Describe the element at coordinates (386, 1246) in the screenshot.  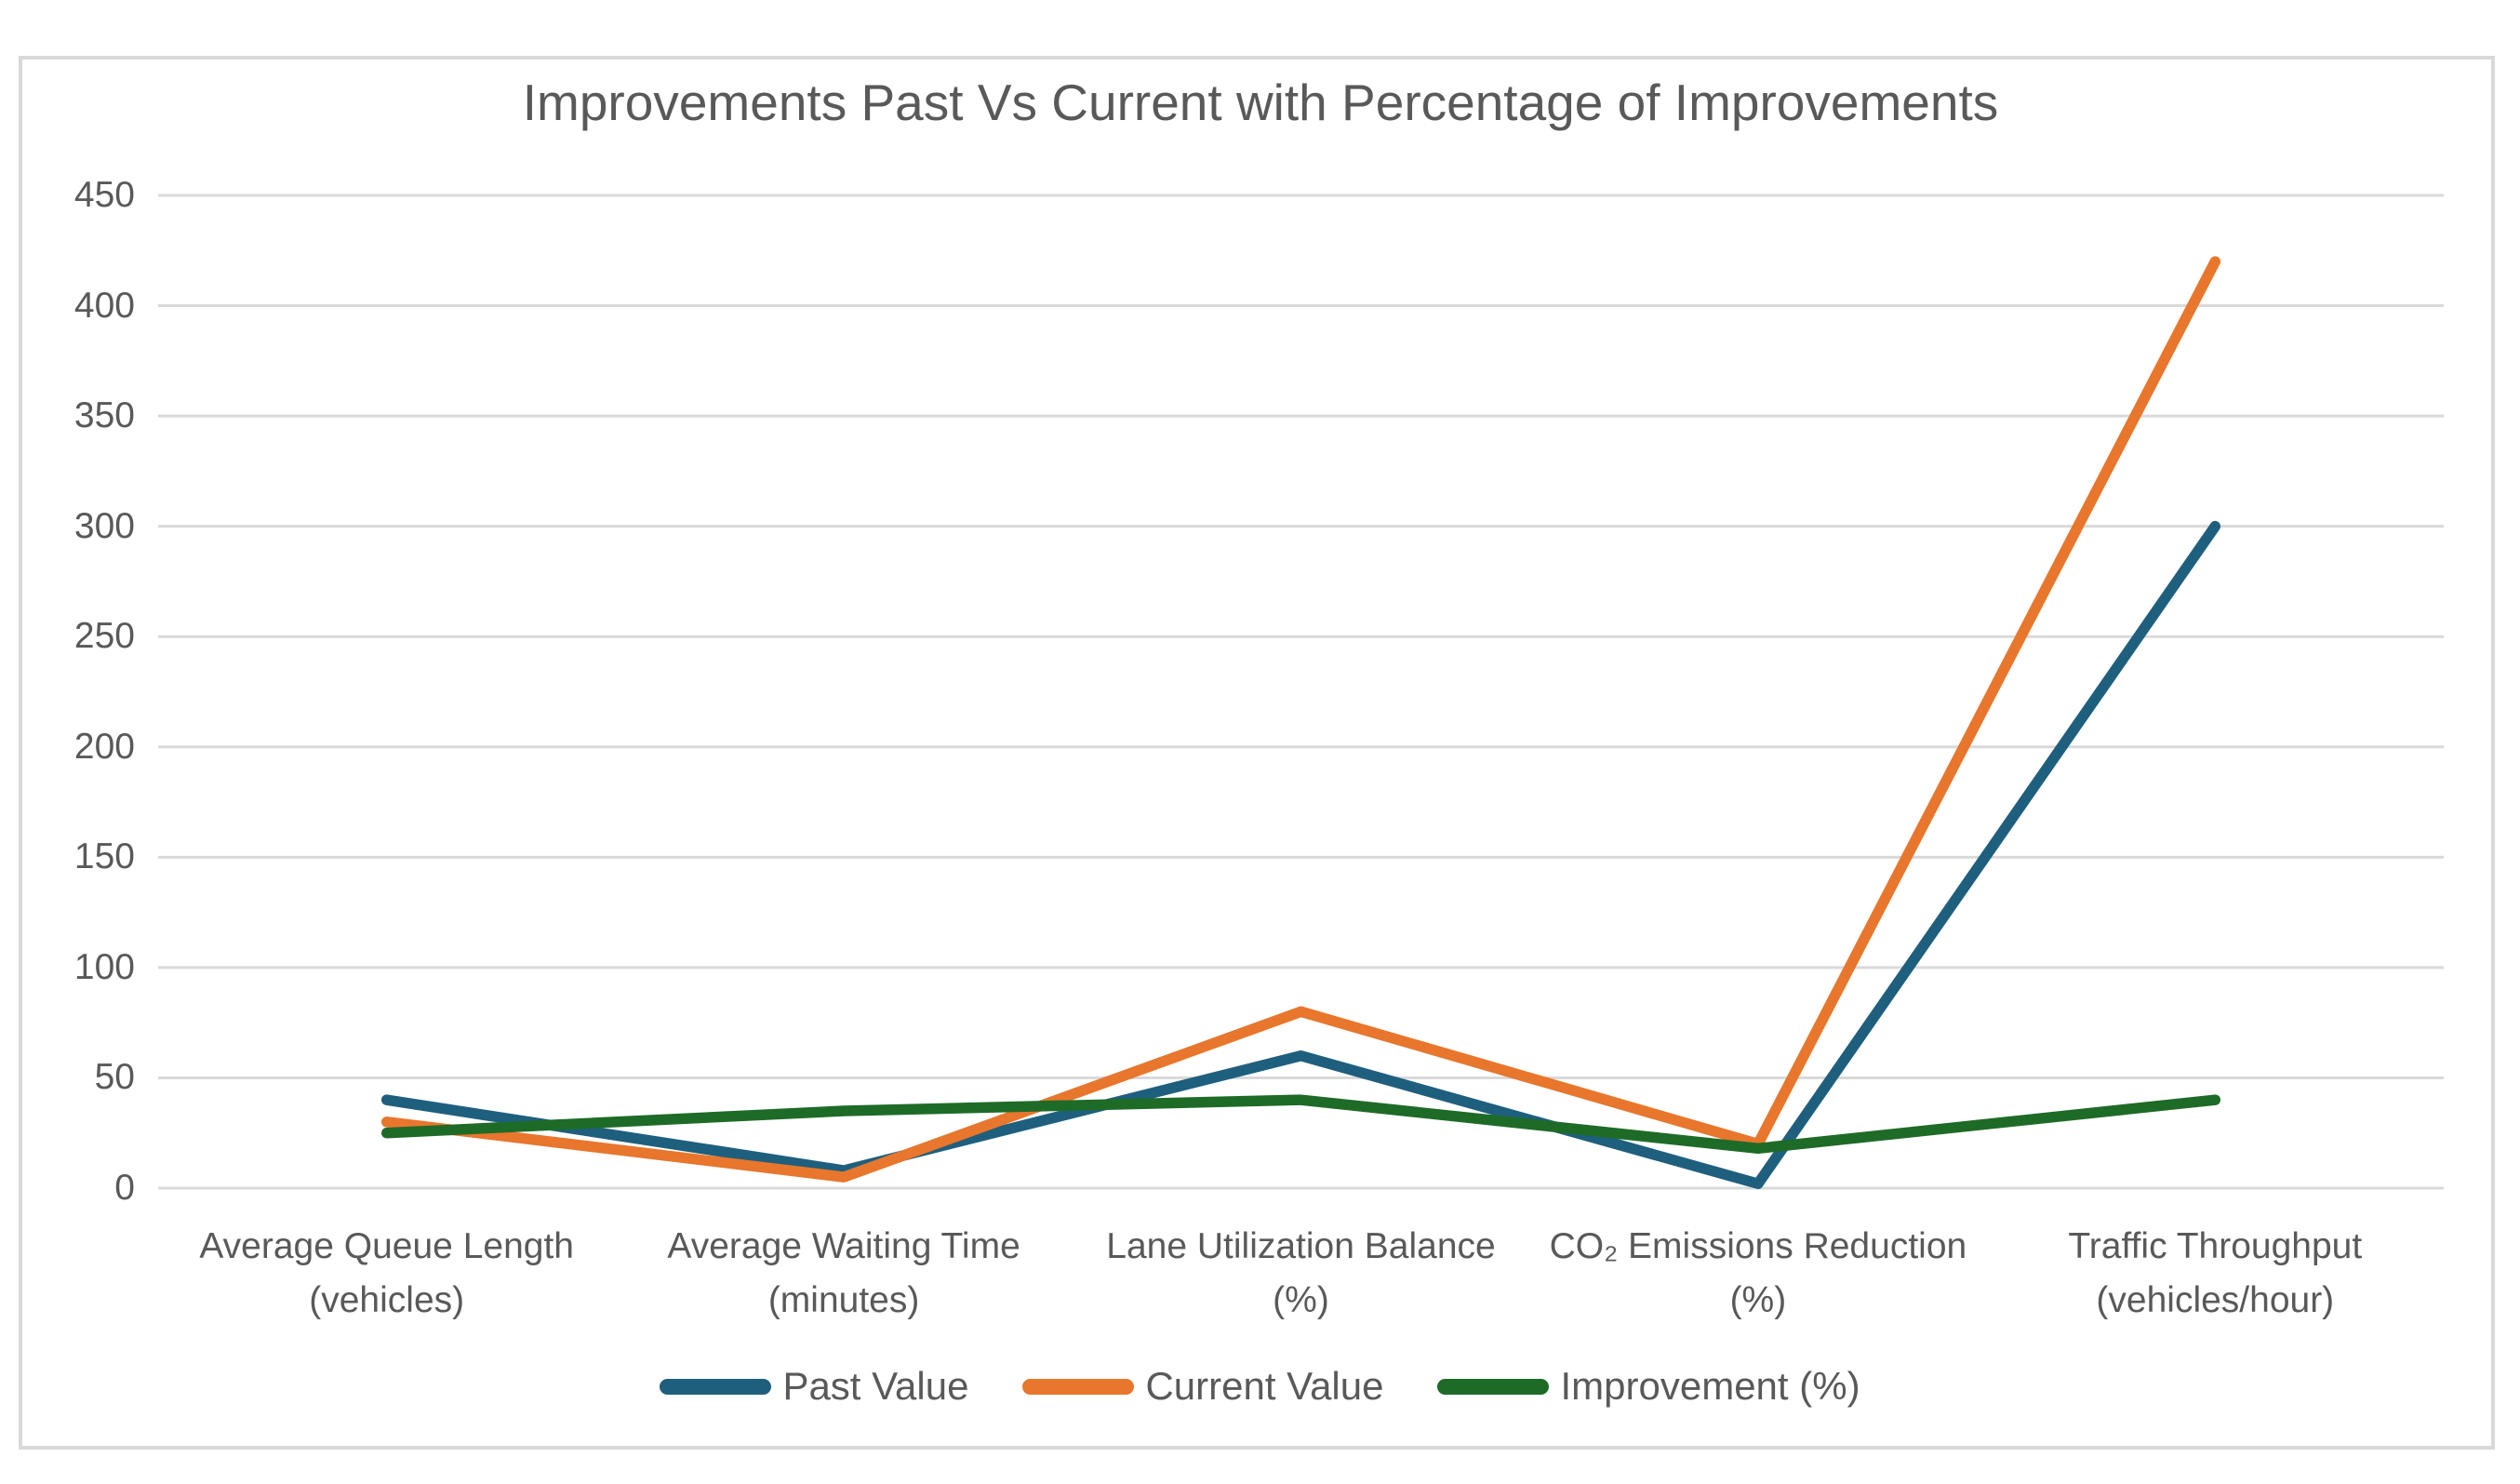
I see `x-category-line1: Average Queue Length` at that location.